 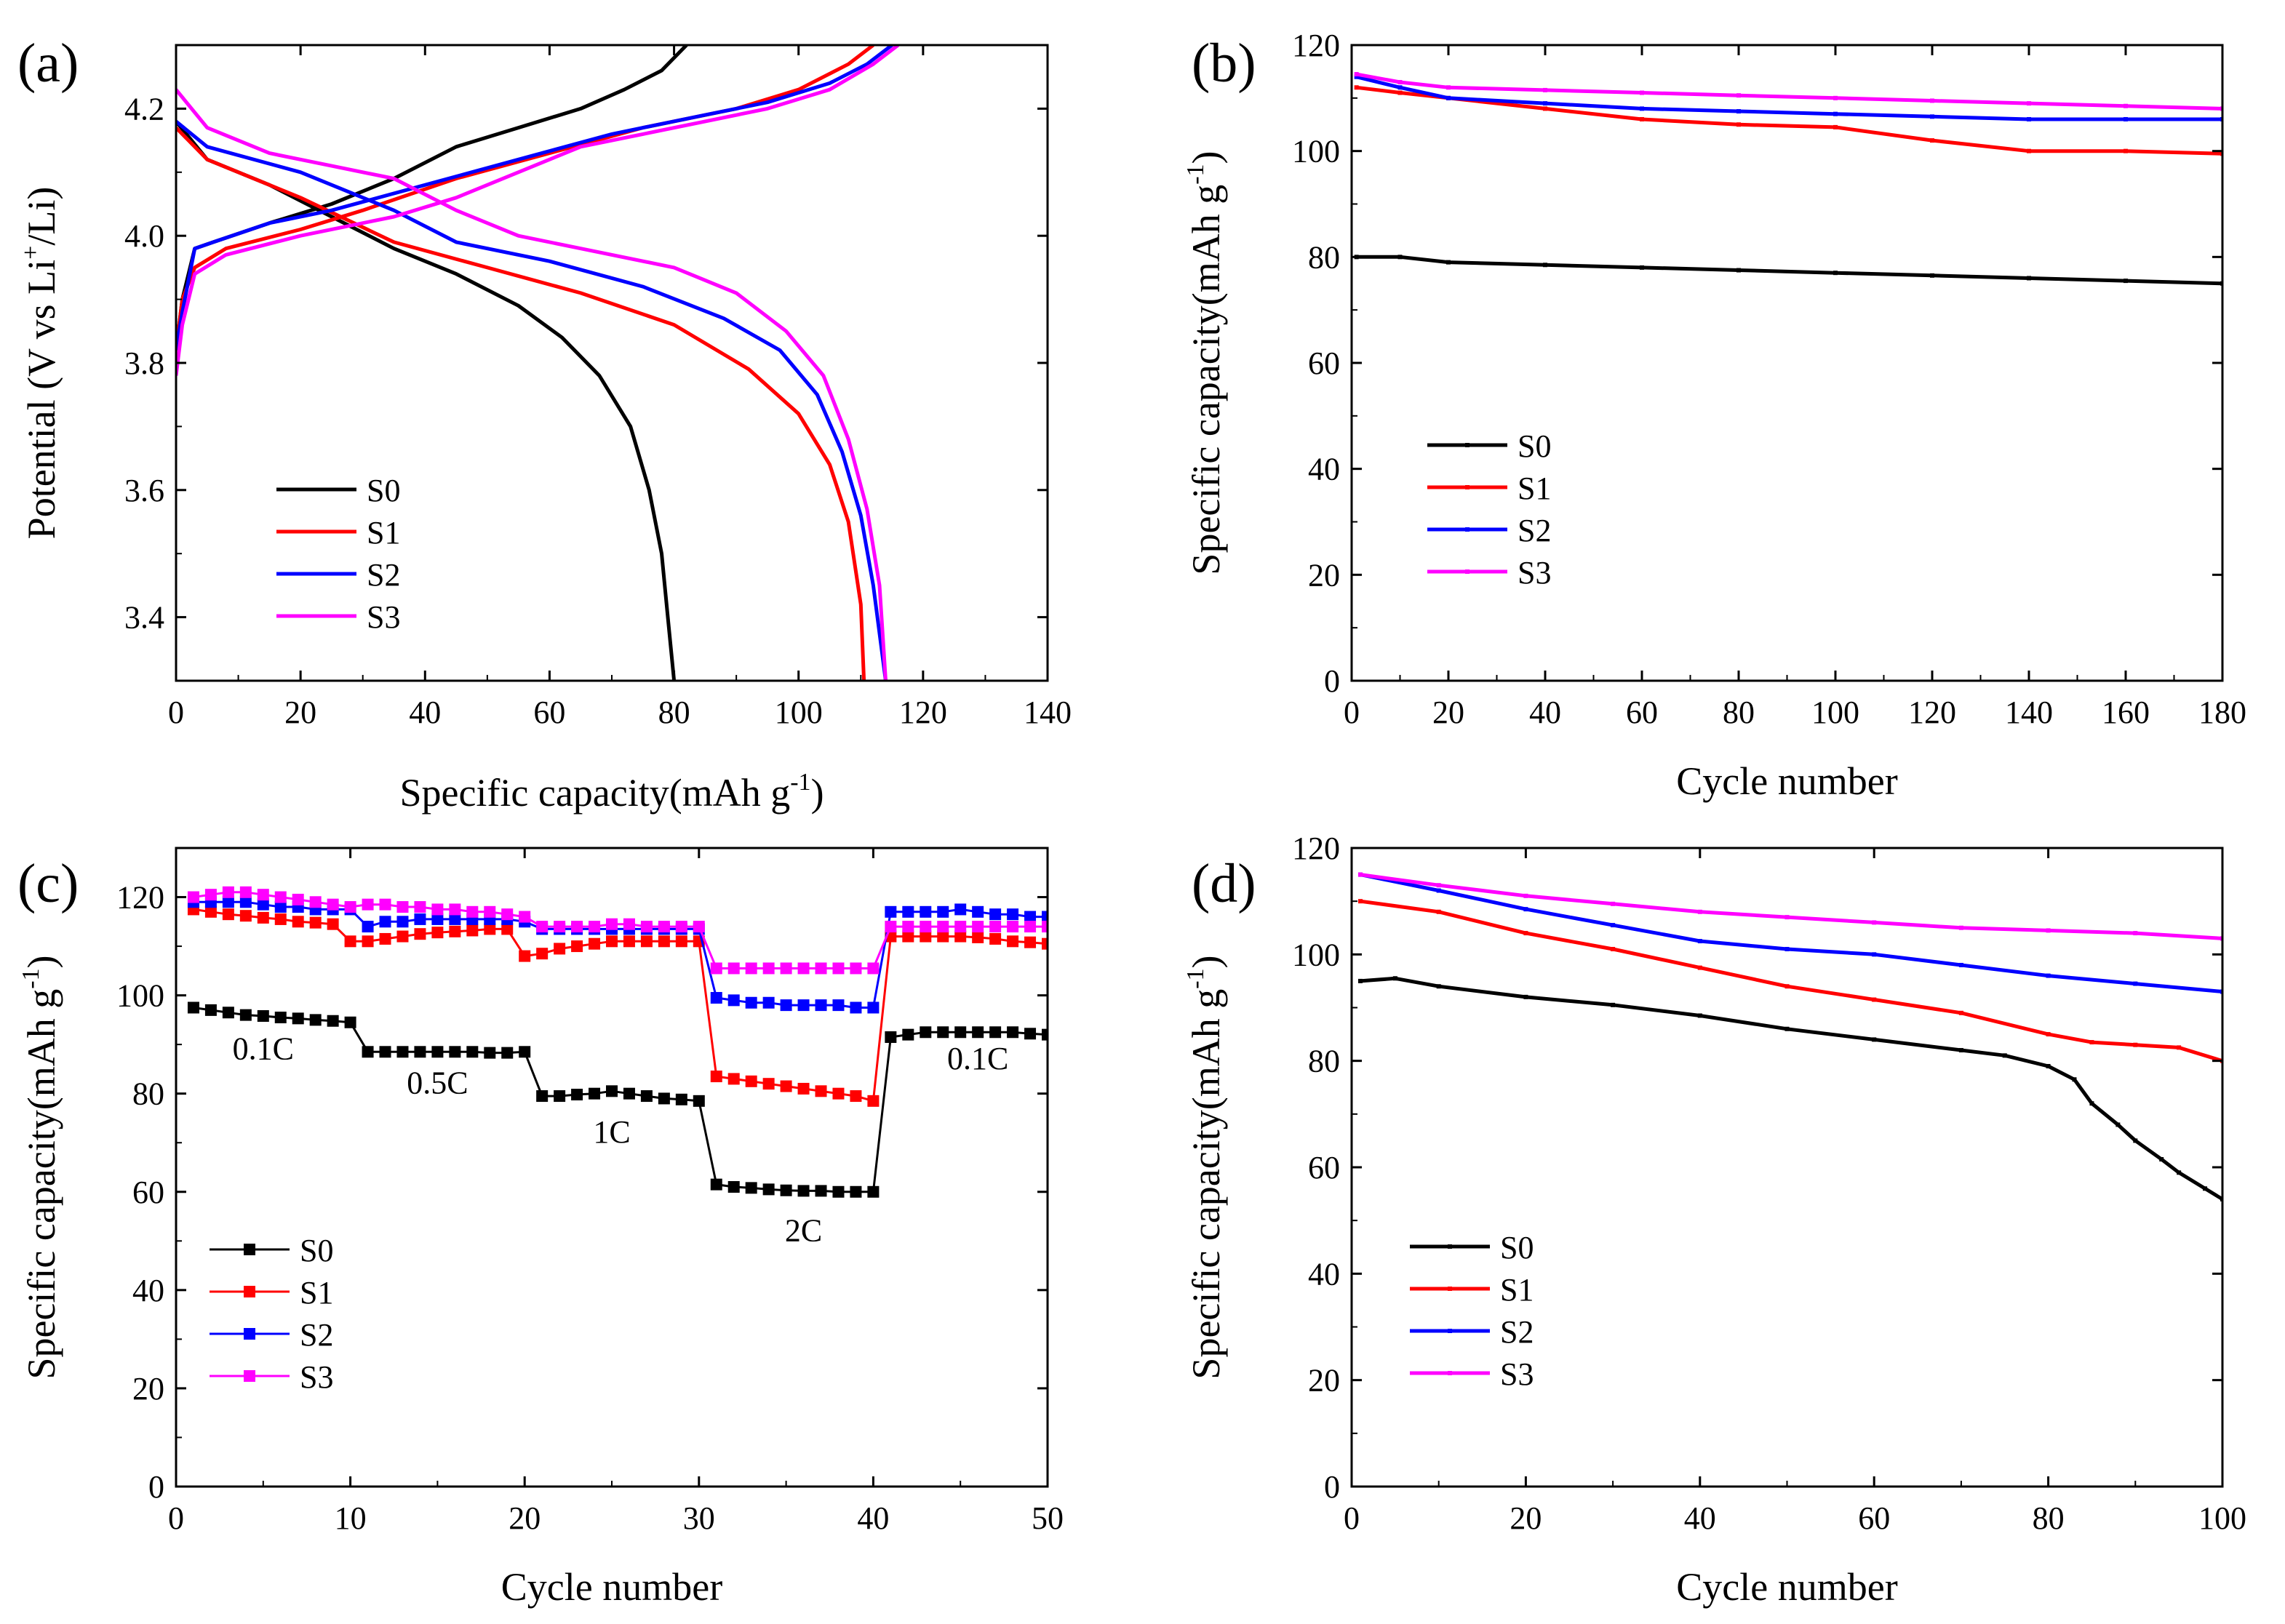 What do you see at coordinates (674, 712) in the screenshot?
I see `x-tick-label: 80` at bounding box center [674, 712].